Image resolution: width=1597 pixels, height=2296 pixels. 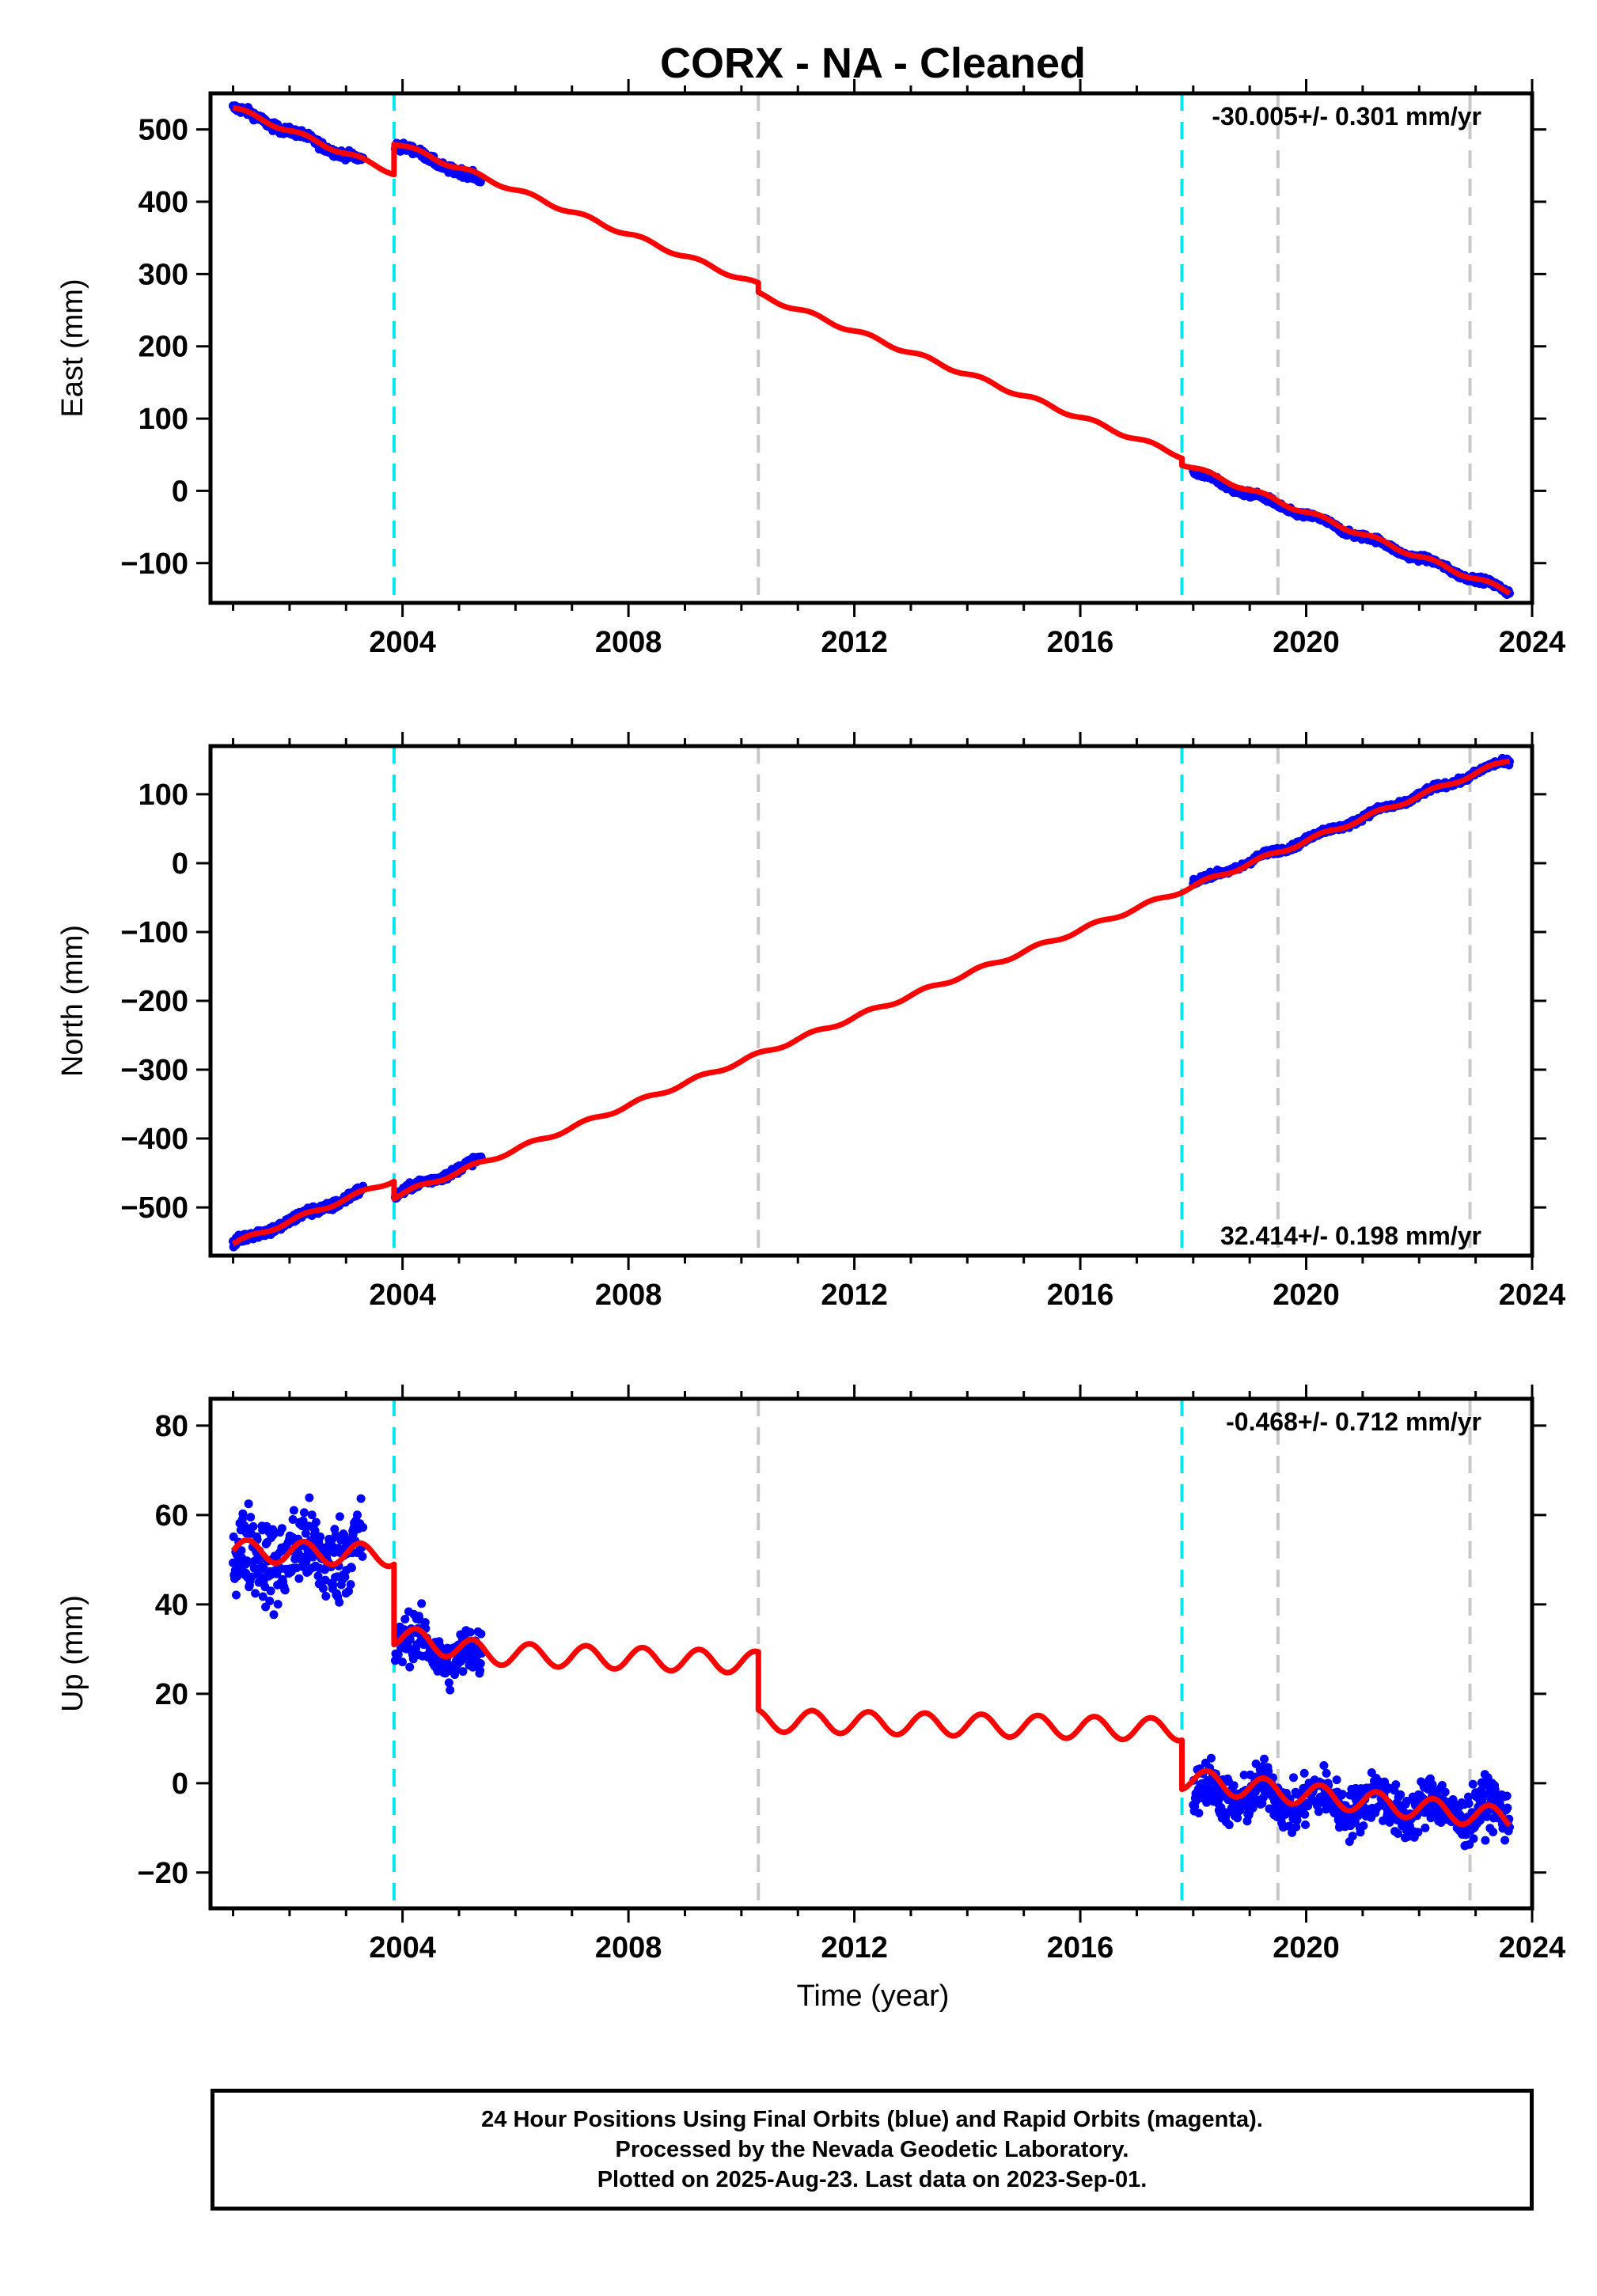 What do you see at coordinates (871, 1682) in the screenshot?
I see `model-line-up` at bounding box center [871, 1682].